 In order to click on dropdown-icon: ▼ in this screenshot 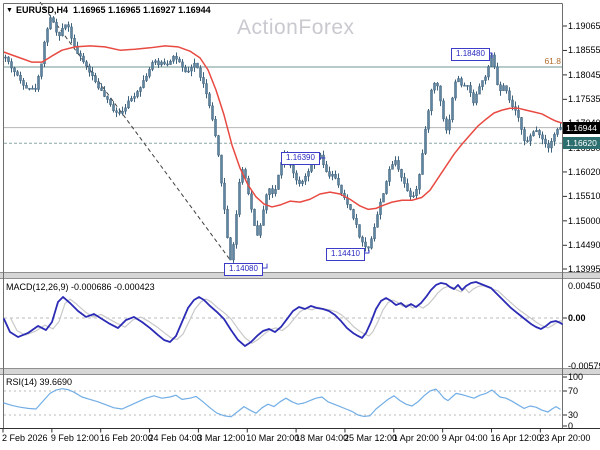, I will do `click(9, 10)`.